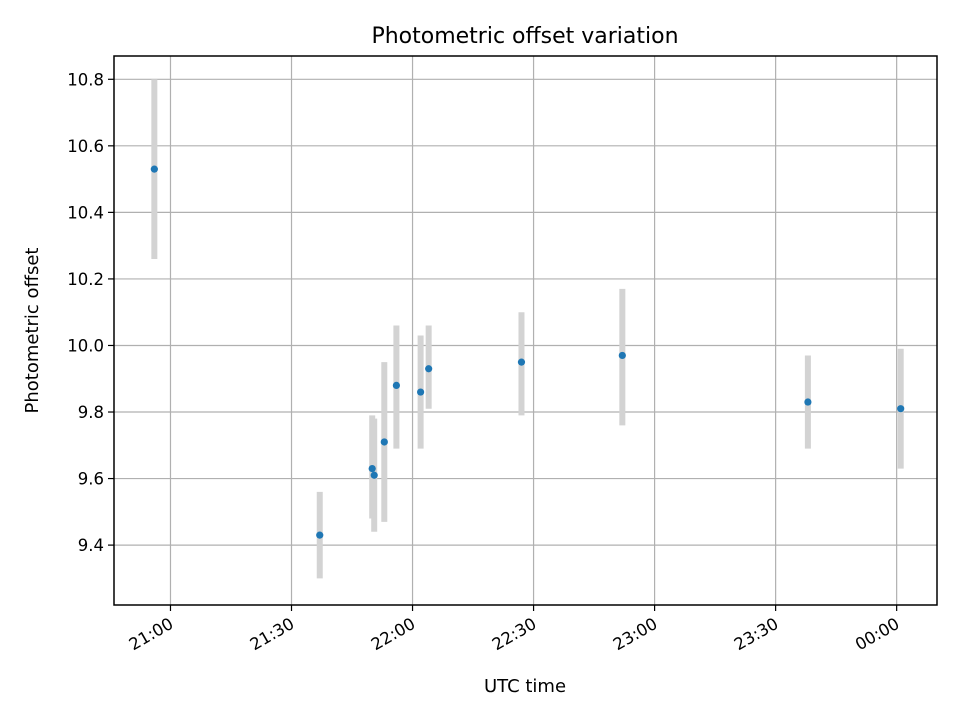 This screenshot has width=960, height=720. I want to click on y-axis-ticks: 9.4 9.6 9.8 10.0 10.2 10.4 10.6 10.8, so click(90, 312).